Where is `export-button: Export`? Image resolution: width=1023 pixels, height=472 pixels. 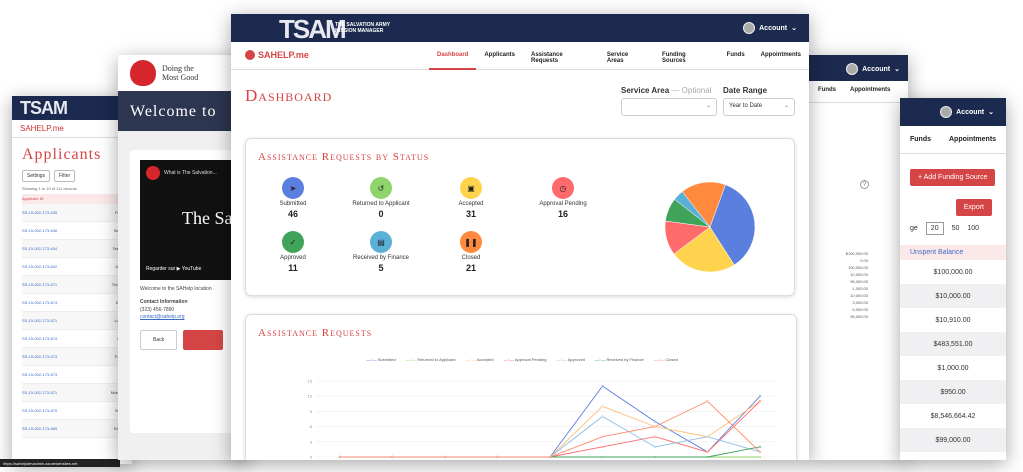
export-button: Export is located at coordinates (973, 207).